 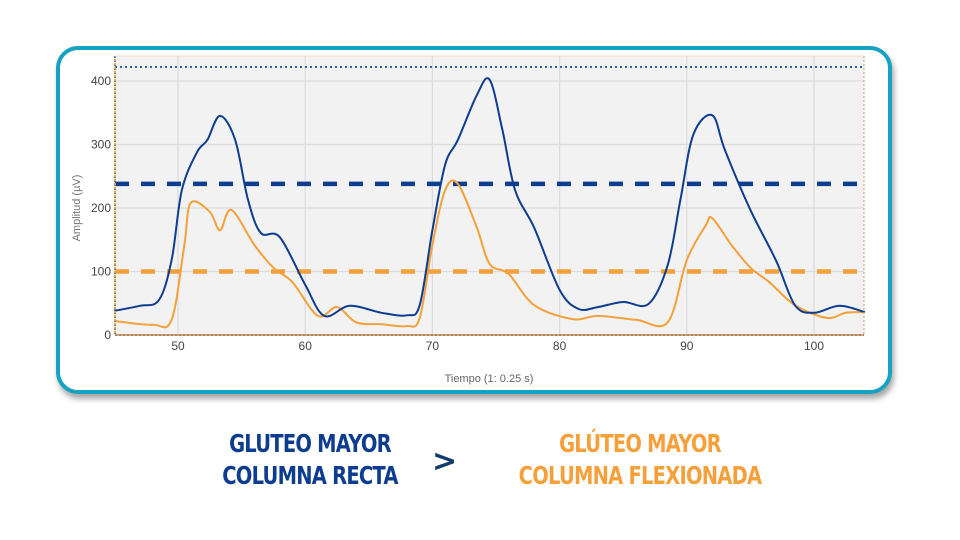 I want to click on y-tick-label: 300, so click(x=101, y=145).